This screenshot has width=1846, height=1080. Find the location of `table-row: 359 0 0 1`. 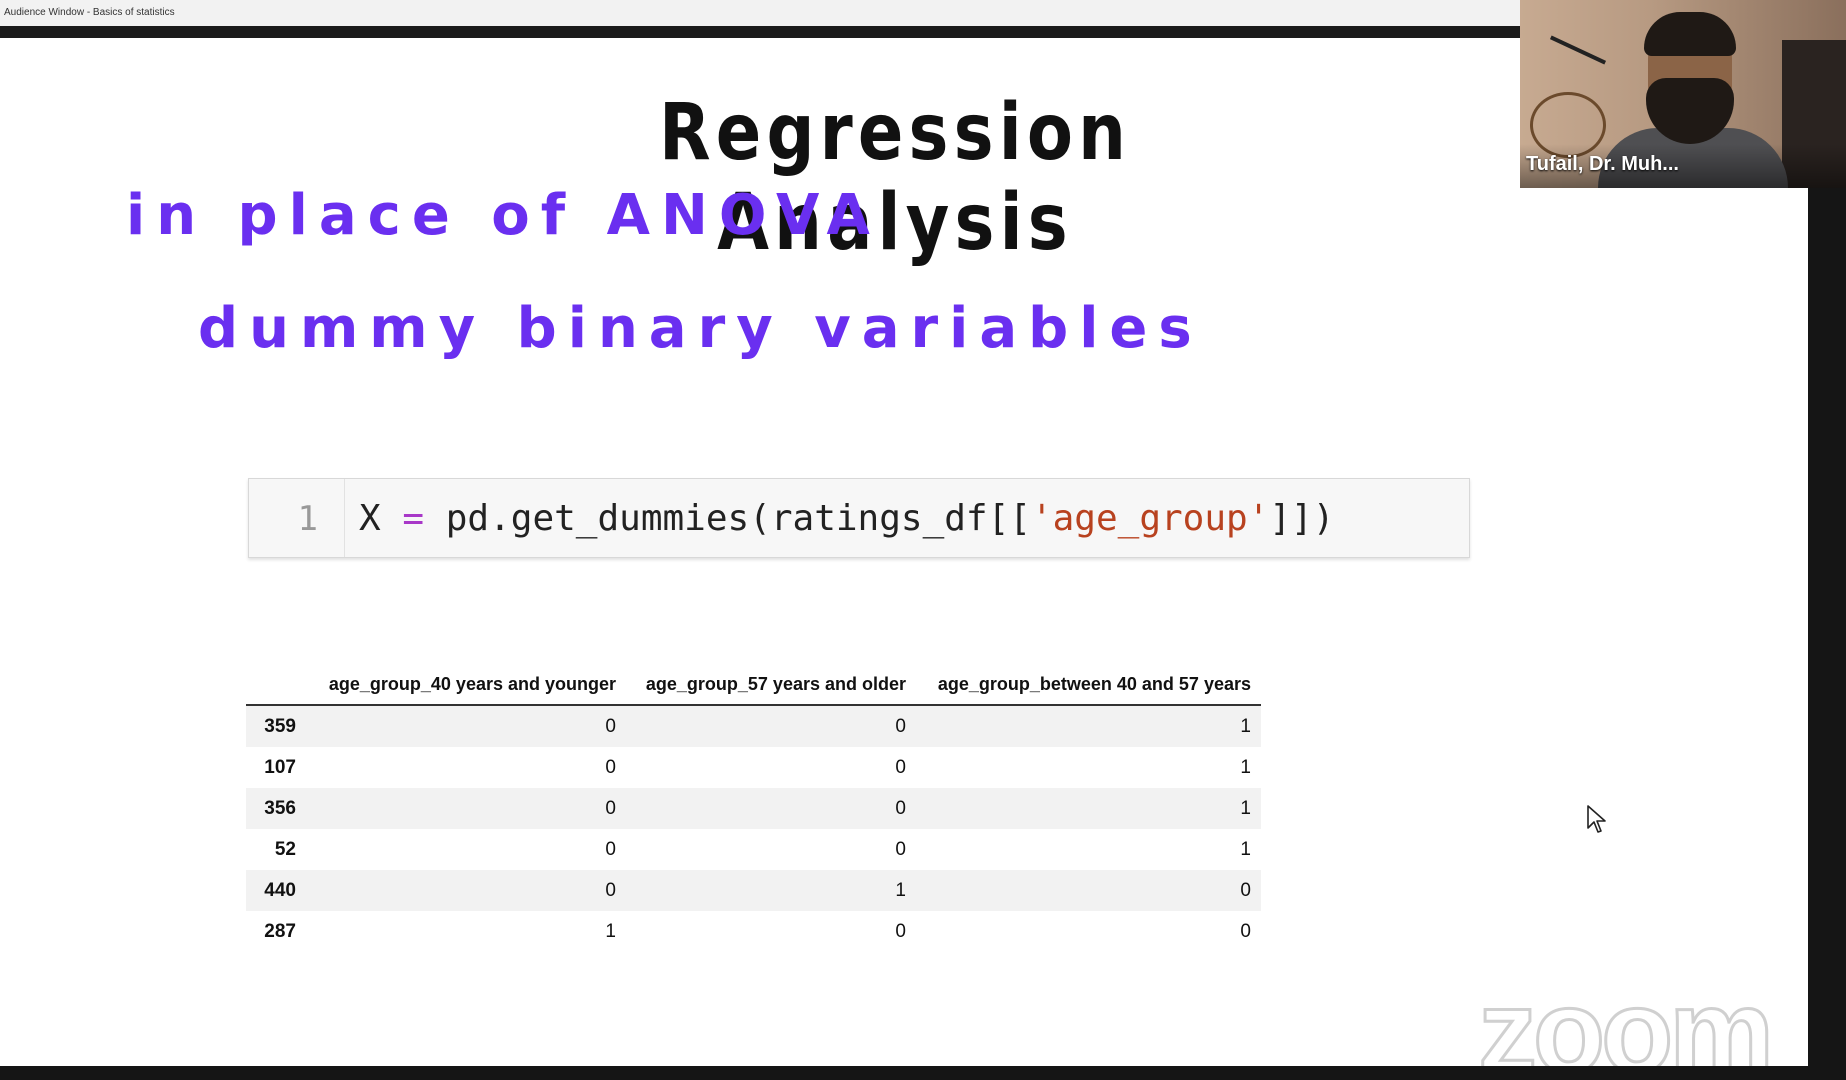

table-row: 359 0 0 1 is located at coordinates (753, 726).